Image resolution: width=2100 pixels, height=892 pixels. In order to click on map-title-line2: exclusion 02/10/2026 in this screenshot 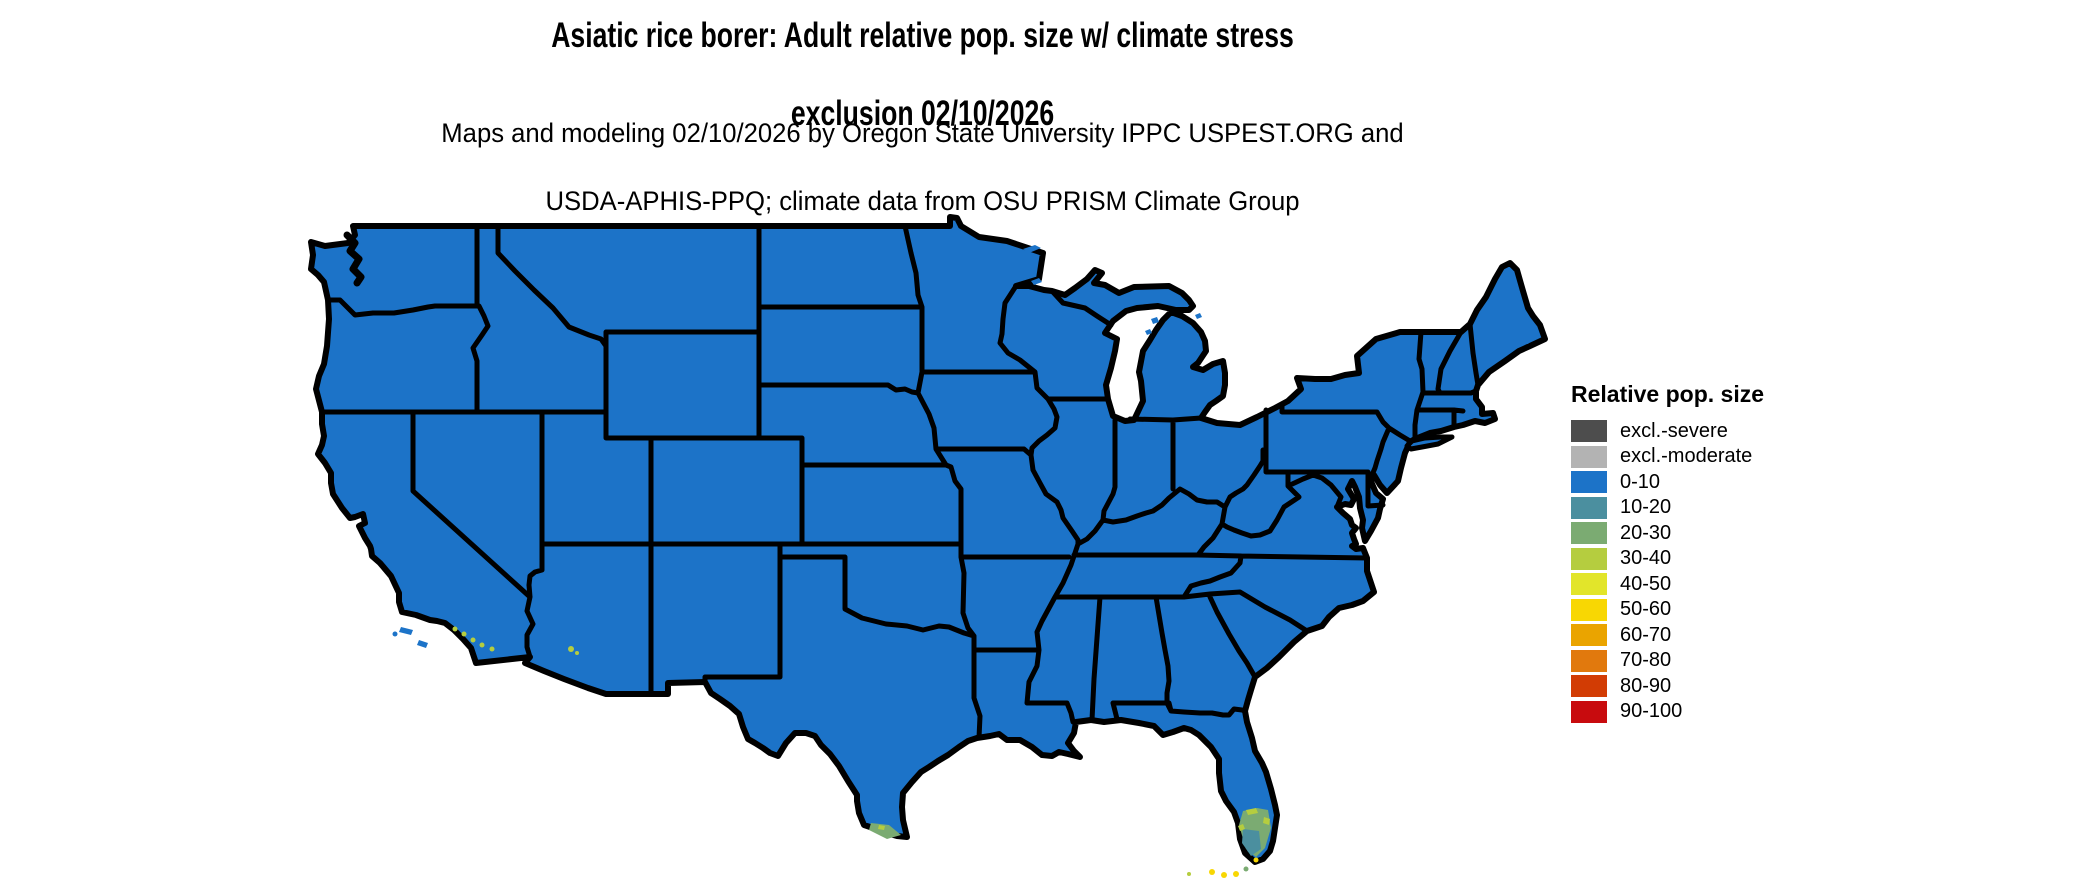, I will do `click(922, 113)`.